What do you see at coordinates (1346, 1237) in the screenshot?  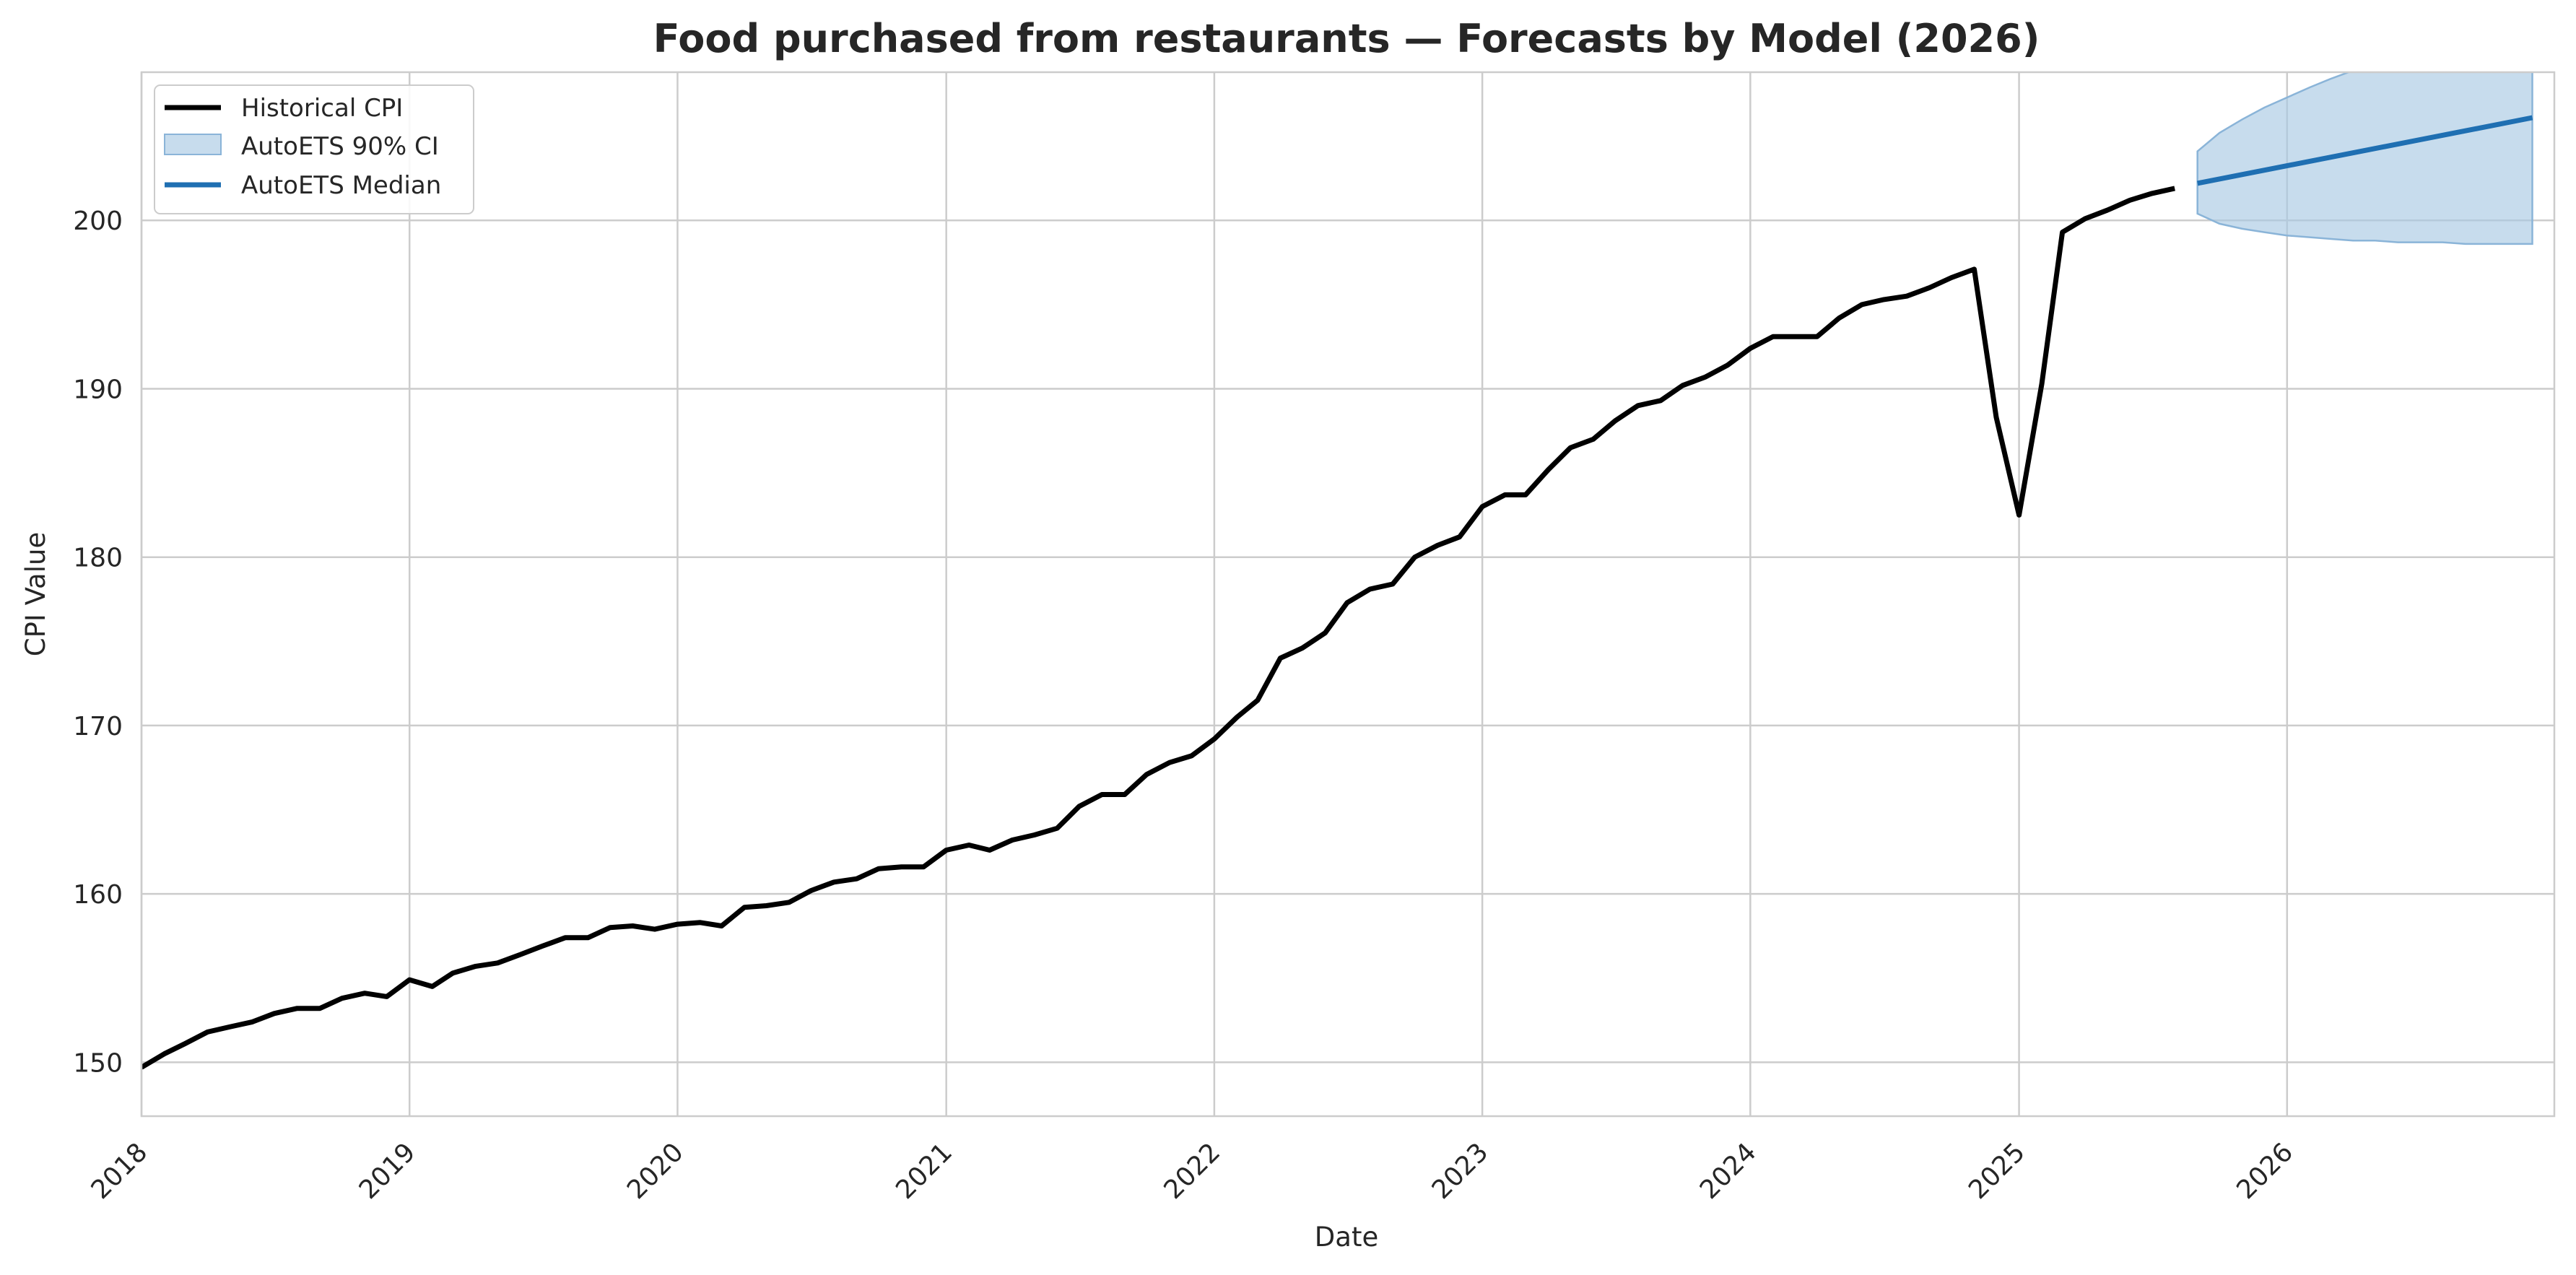 I see `x-axis-label: Date` at bounding box center [1346, 1237].